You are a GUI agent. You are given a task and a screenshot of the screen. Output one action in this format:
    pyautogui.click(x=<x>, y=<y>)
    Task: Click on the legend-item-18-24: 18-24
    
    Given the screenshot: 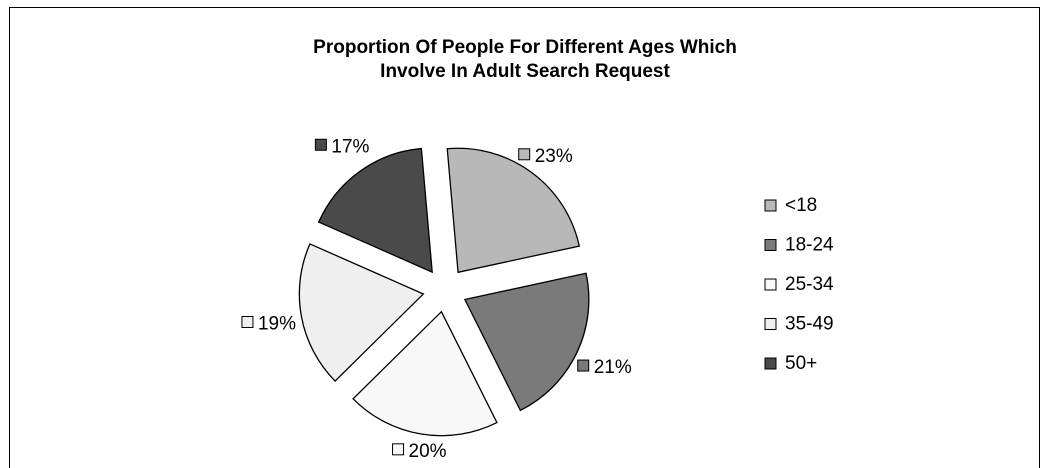 What is the action you would take?
    pyautogui.click(x=799, y=245)
    